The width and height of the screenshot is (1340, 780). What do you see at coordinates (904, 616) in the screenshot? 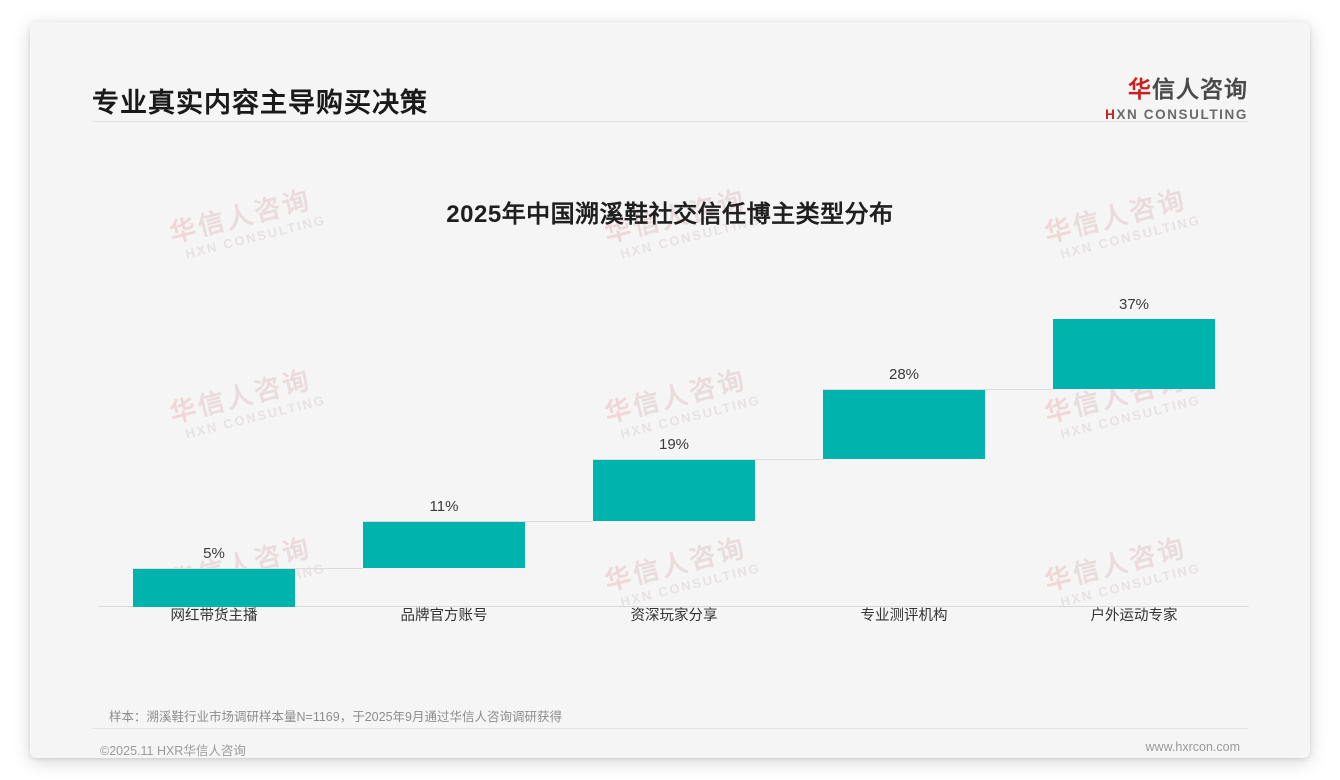
I see `x-axis-label-4: 专业测评机构` at bounding box center [904, 616].